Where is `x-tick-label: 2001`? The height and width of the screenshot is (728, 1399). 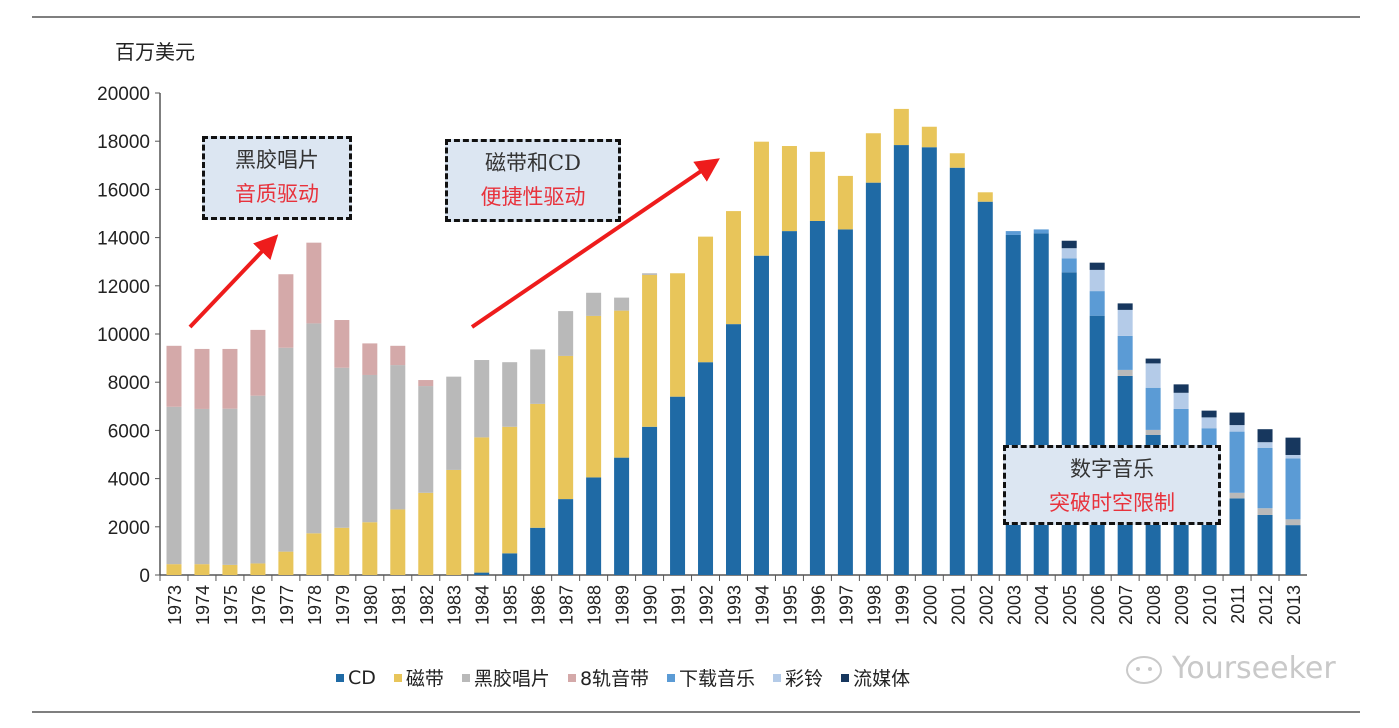
x-tick-label: 2001 is located at coordinates (958, 605).